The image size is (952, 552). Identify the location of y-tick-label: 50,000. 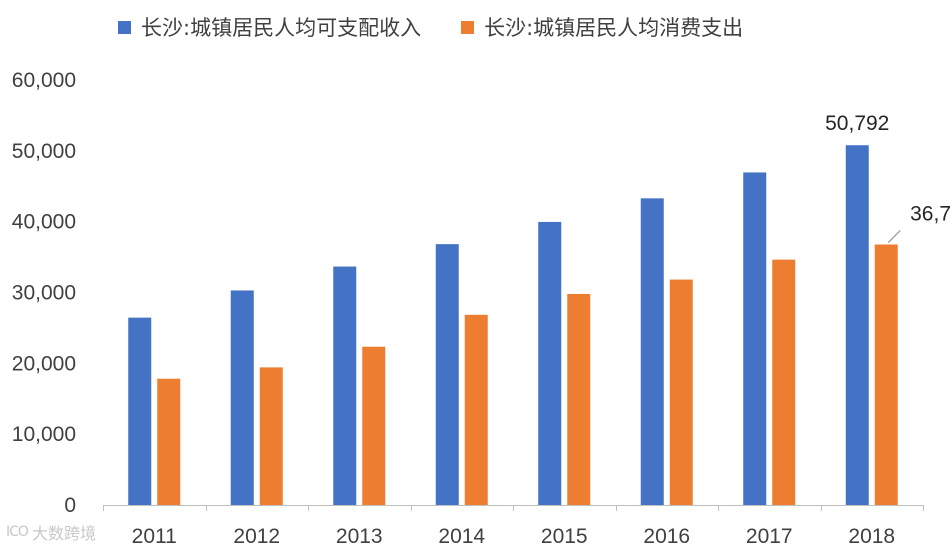
(44, 151).